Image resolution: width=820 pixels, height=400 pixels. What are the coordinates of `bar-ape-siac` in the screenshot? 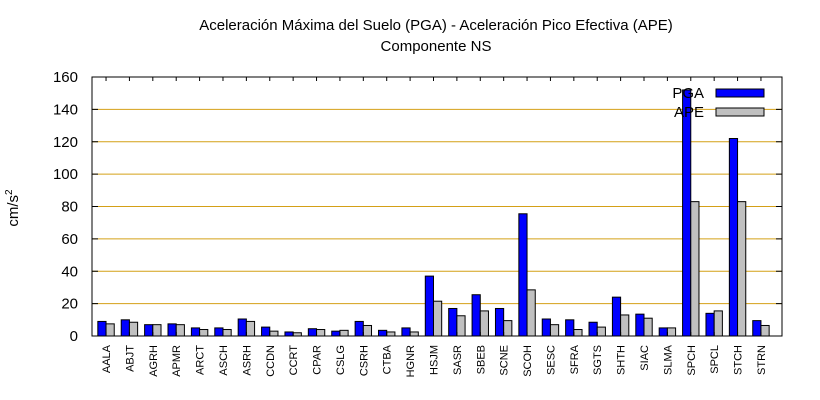 It's located at (648, 327).